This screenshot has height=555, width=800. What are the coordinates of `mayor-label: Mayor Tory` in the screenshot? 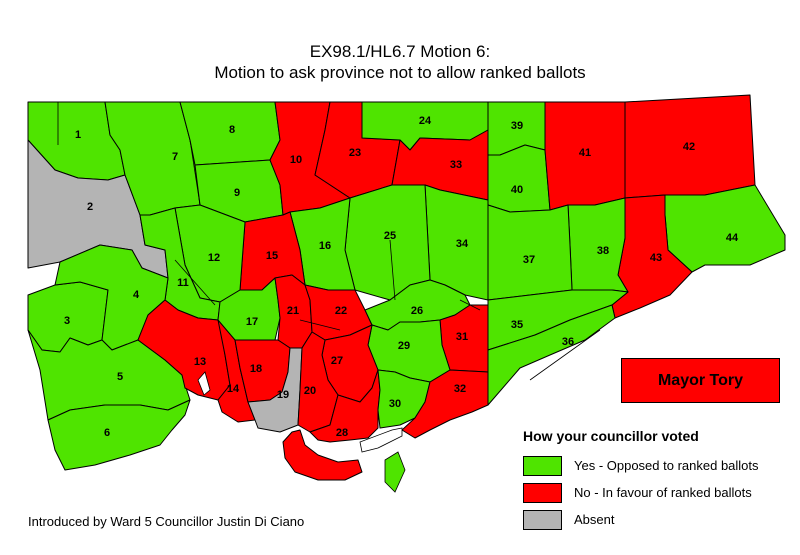 It's located at (700, 380).